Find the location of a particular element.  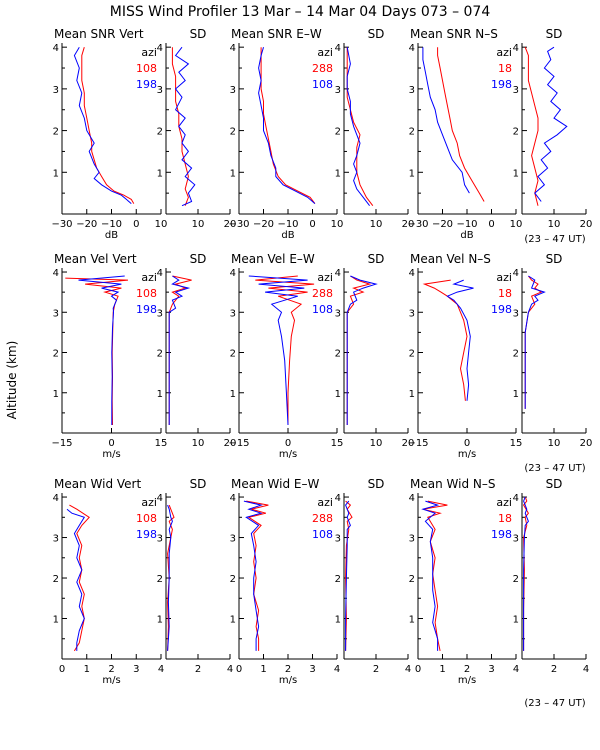

panel-r2-c4-ytick-label: 2 is located at coordinates (412, 579).